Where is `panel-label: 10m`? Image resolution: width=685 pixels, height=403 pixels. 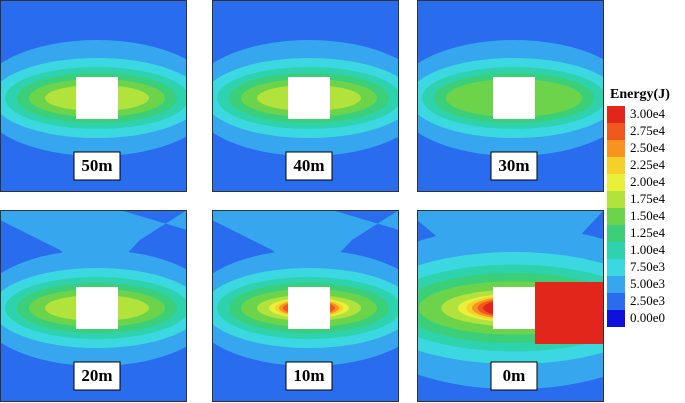 panel-label: 10m is located at coordinates (308, 375).